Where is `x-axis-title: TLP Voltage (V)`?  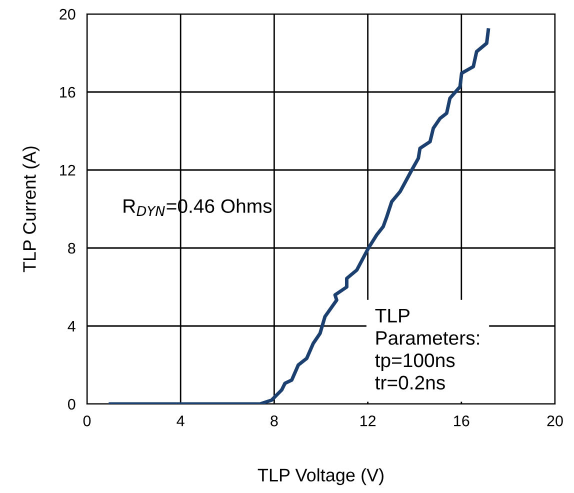
x-axis-title: TLP Voltage (V) is located at coordinates (321, 477).